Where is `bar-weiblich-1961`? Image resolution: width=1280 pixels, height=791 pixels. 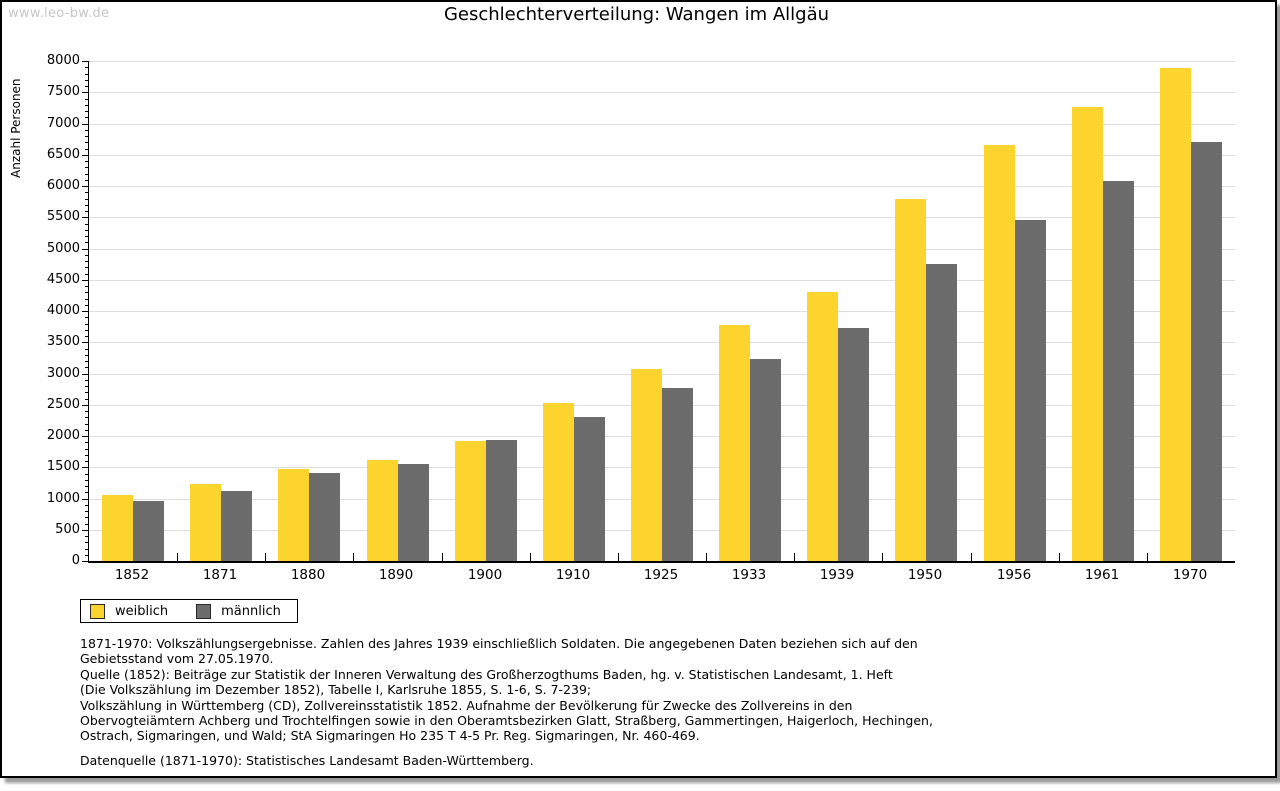 bar-weiblich-1961 is located at coordinates (1087, 334).